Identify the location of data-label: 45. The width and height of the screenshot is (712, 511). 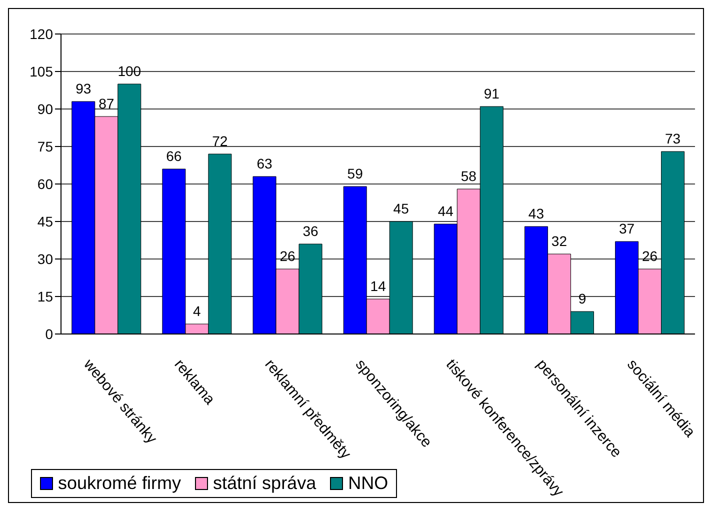
(401, 208).